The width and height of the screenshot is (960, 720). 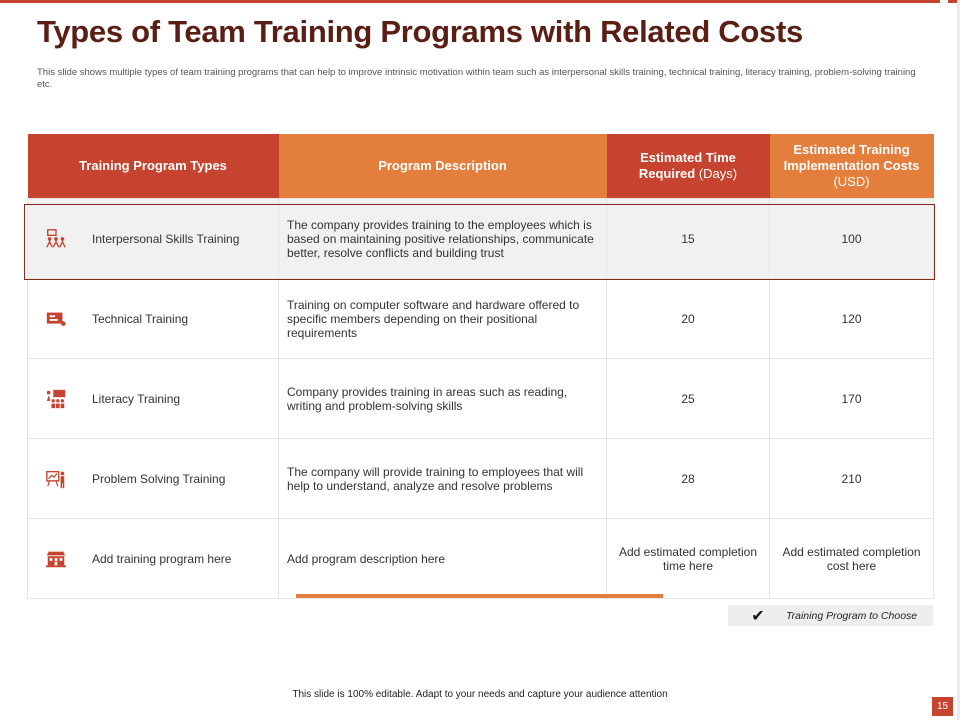 I want to click on program-type-label: Add training program here, so click(x=162, y=558).